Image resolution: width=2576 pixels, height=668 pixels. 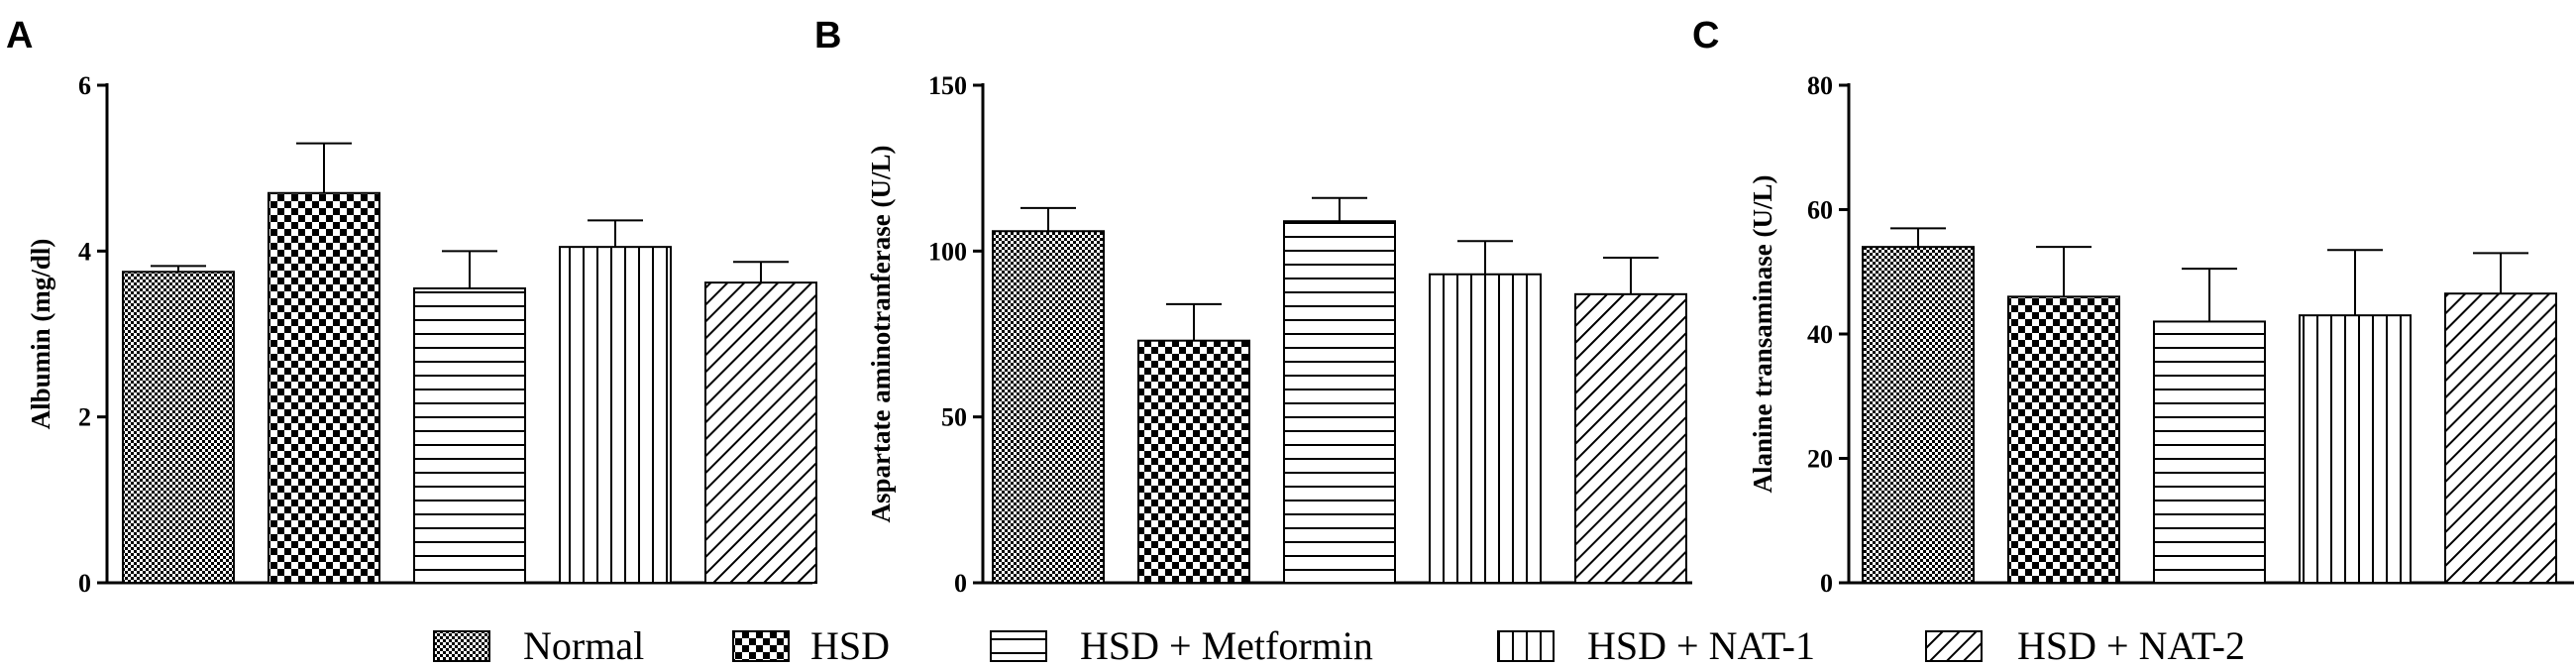 What do you see at coordinates (469, 435) in the screenshot?
I see `bar-a-hsd-metformin` at bounding box center [469, 435].